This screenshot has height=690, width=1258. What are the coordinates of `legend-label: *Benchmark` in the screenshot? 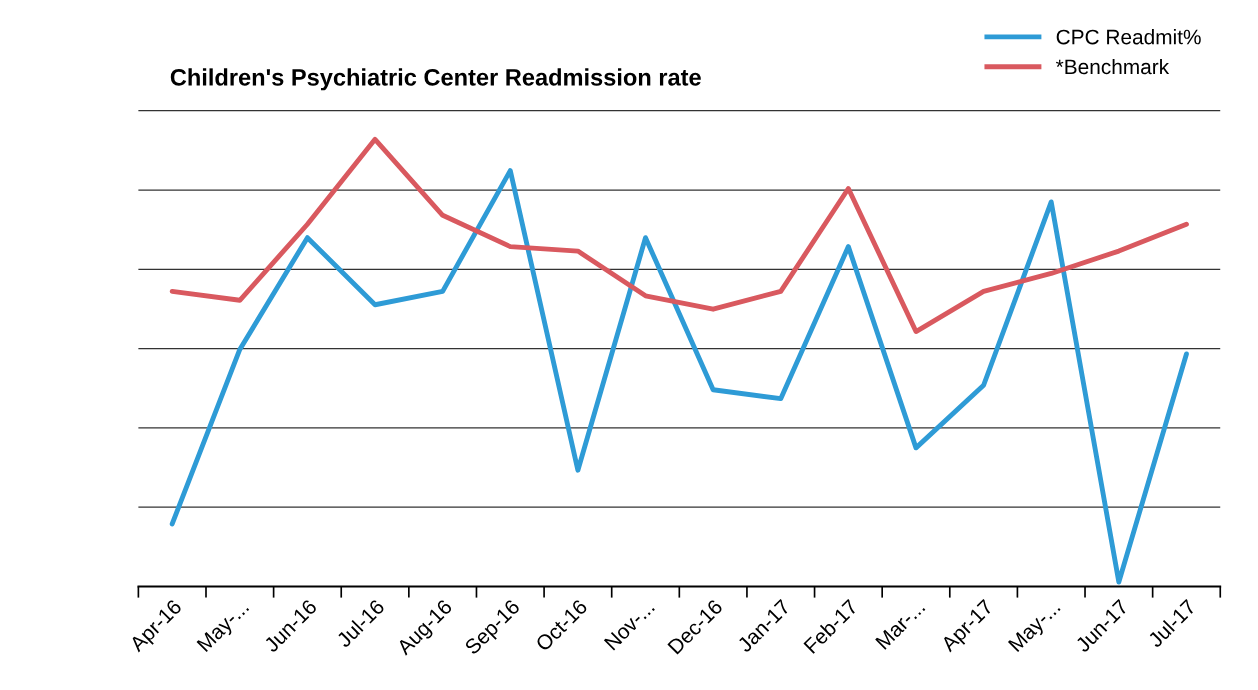 It's located at (1112, 66).